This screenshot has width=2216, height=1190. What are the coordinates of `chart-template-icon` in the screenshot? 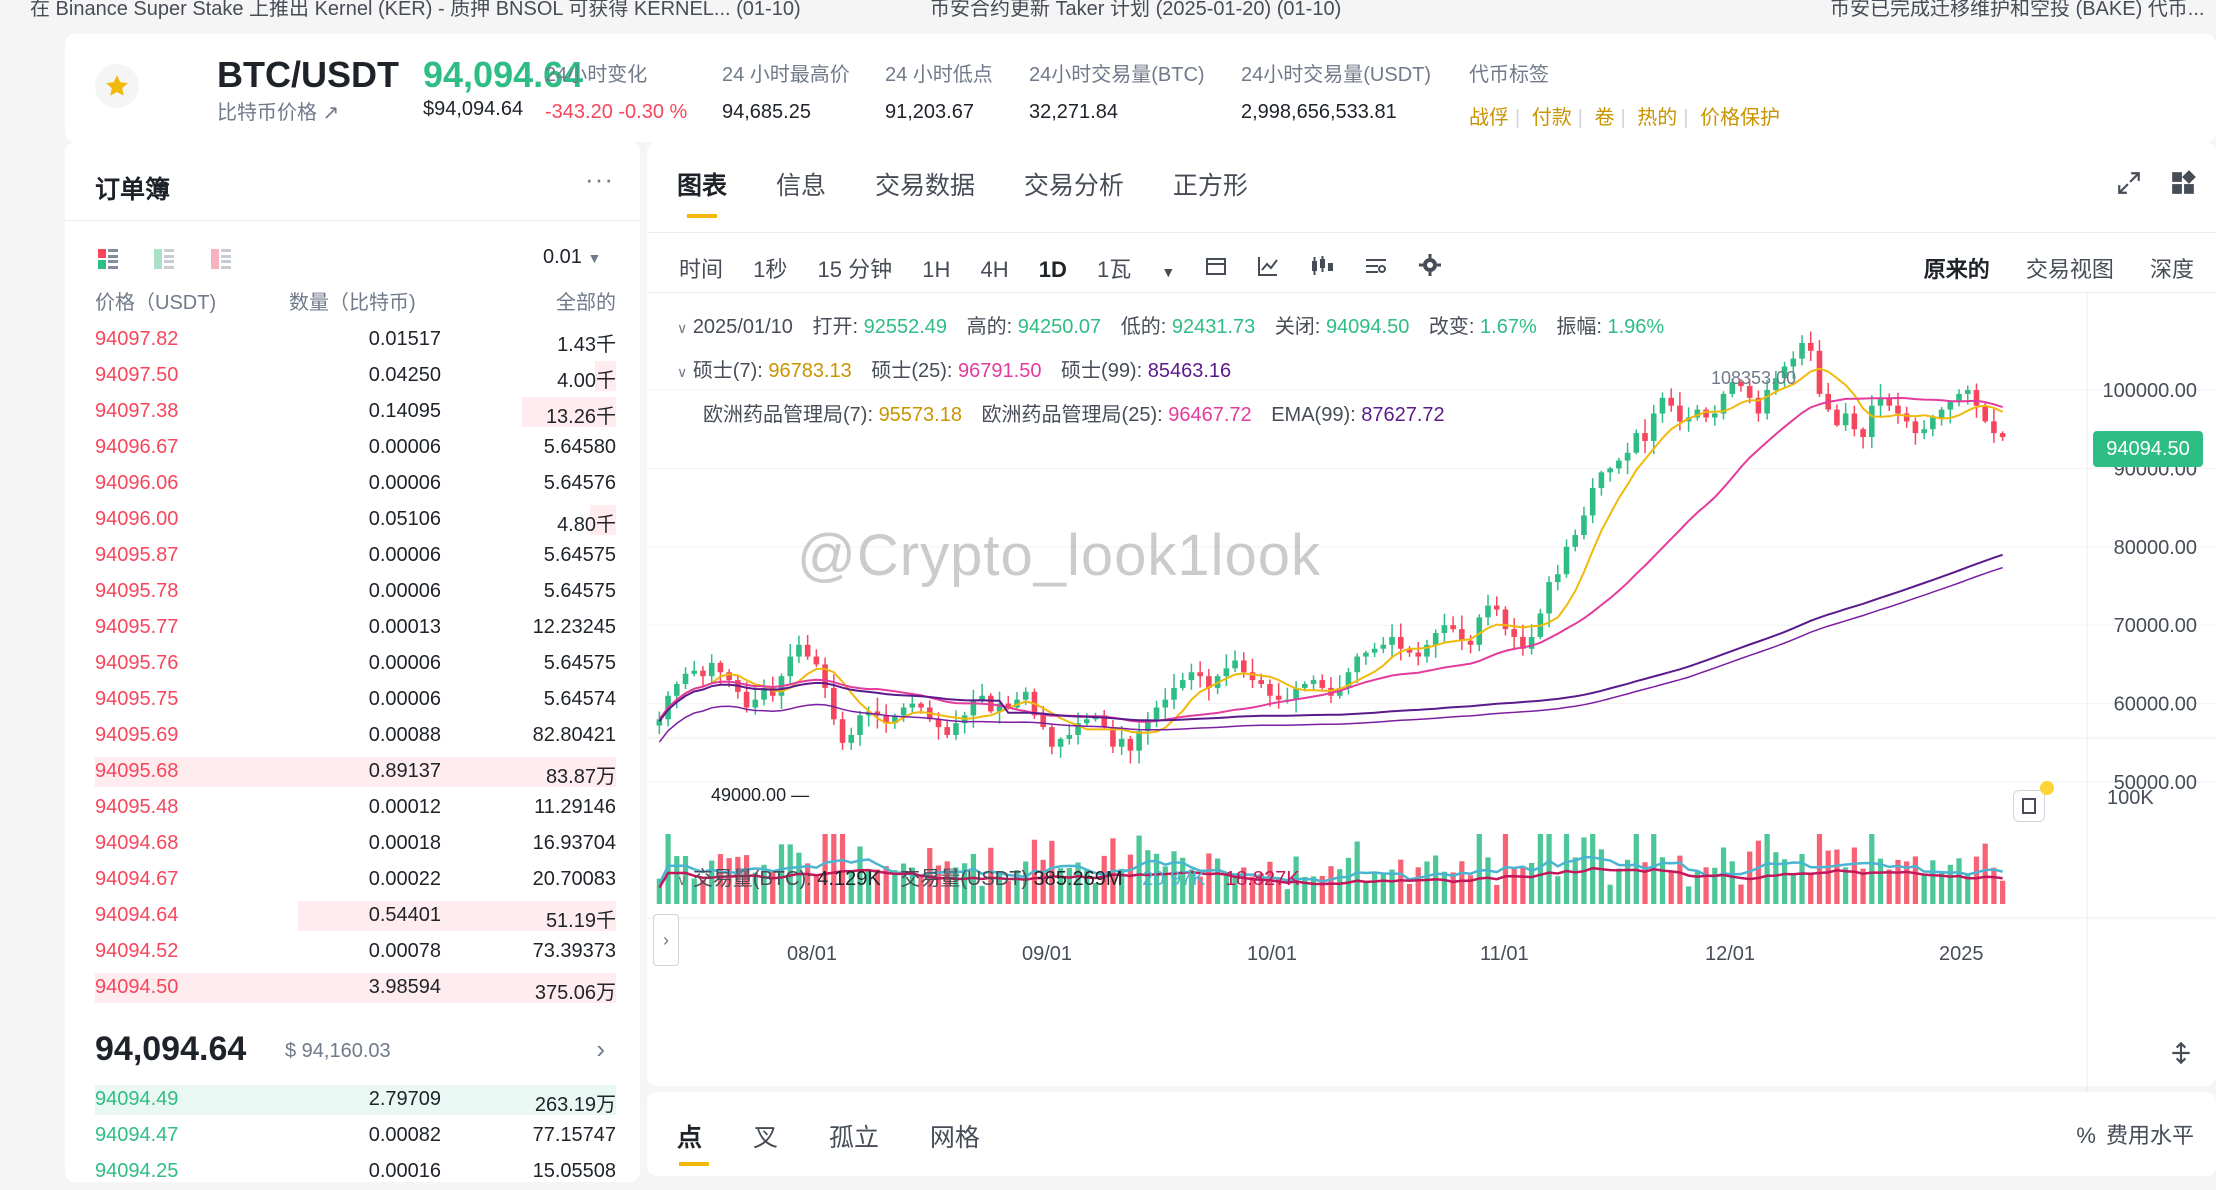 It's located at (1376, 270).